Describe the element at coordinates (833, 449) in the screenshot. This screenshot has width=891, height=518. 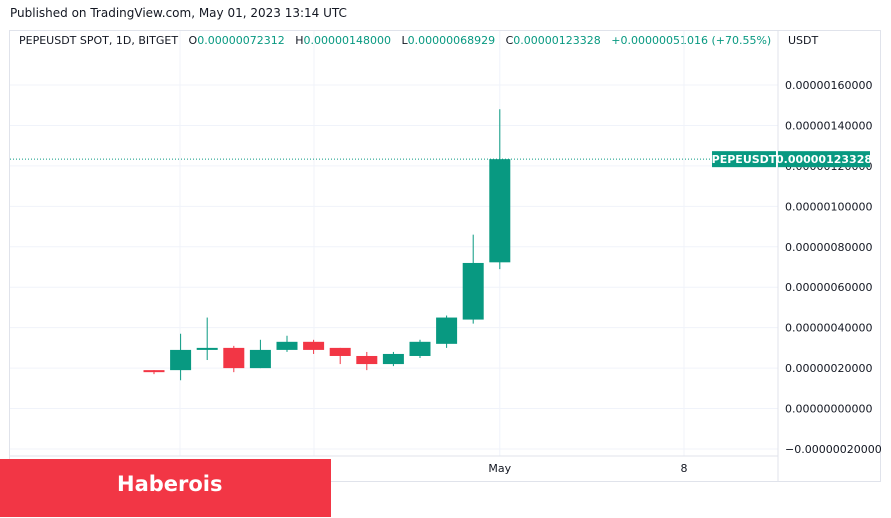
I see `price-tick-label: −0.00000020000` at that location.